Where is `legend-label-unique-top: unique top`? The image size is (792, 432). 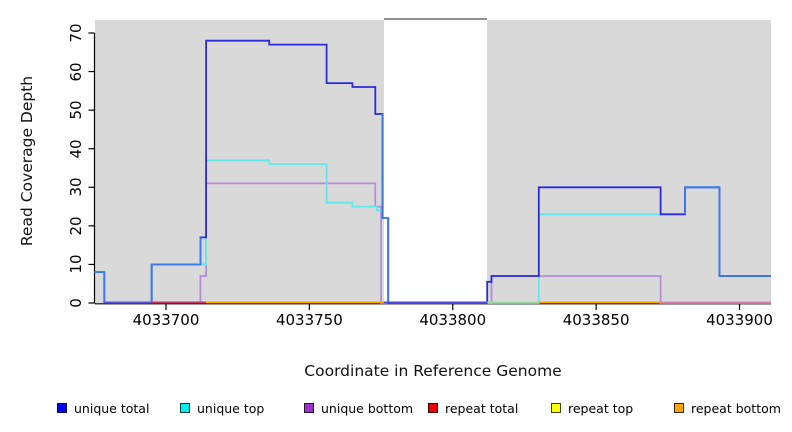 legend-label-unique-top: unique top is located at coordinates (231, 408).